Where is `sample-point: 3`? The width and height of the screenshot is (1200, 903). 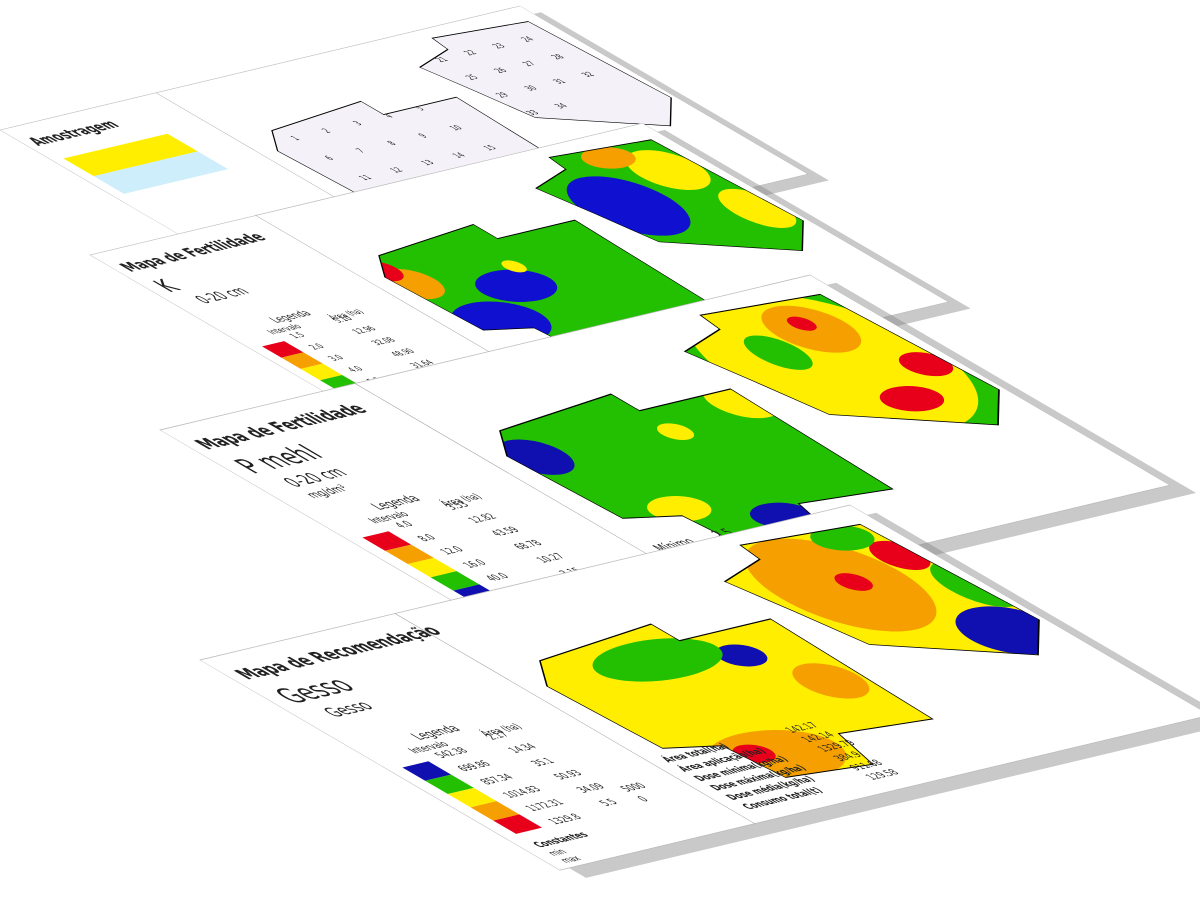 sample-point: 3 is located at coordinates (358, 123).